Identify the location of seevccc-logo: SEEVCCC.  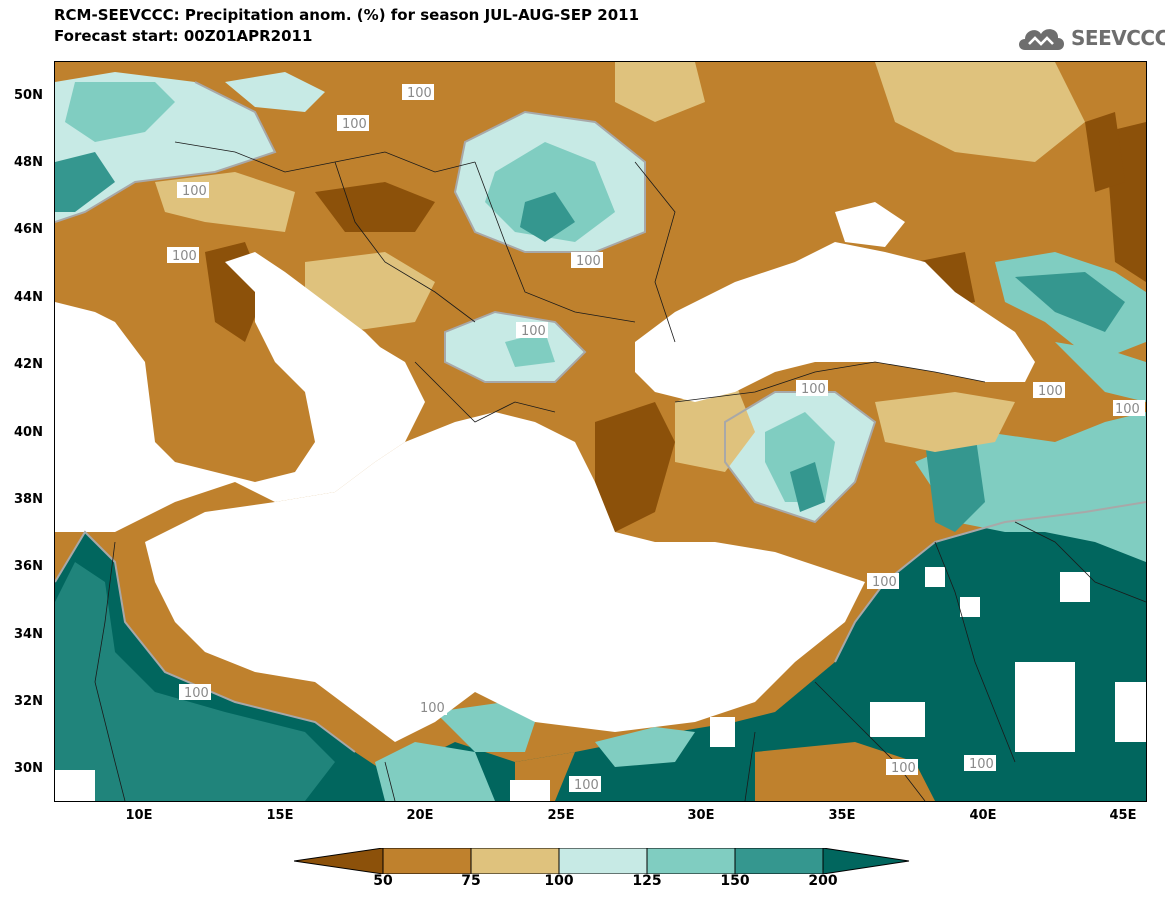
(1090, 38).